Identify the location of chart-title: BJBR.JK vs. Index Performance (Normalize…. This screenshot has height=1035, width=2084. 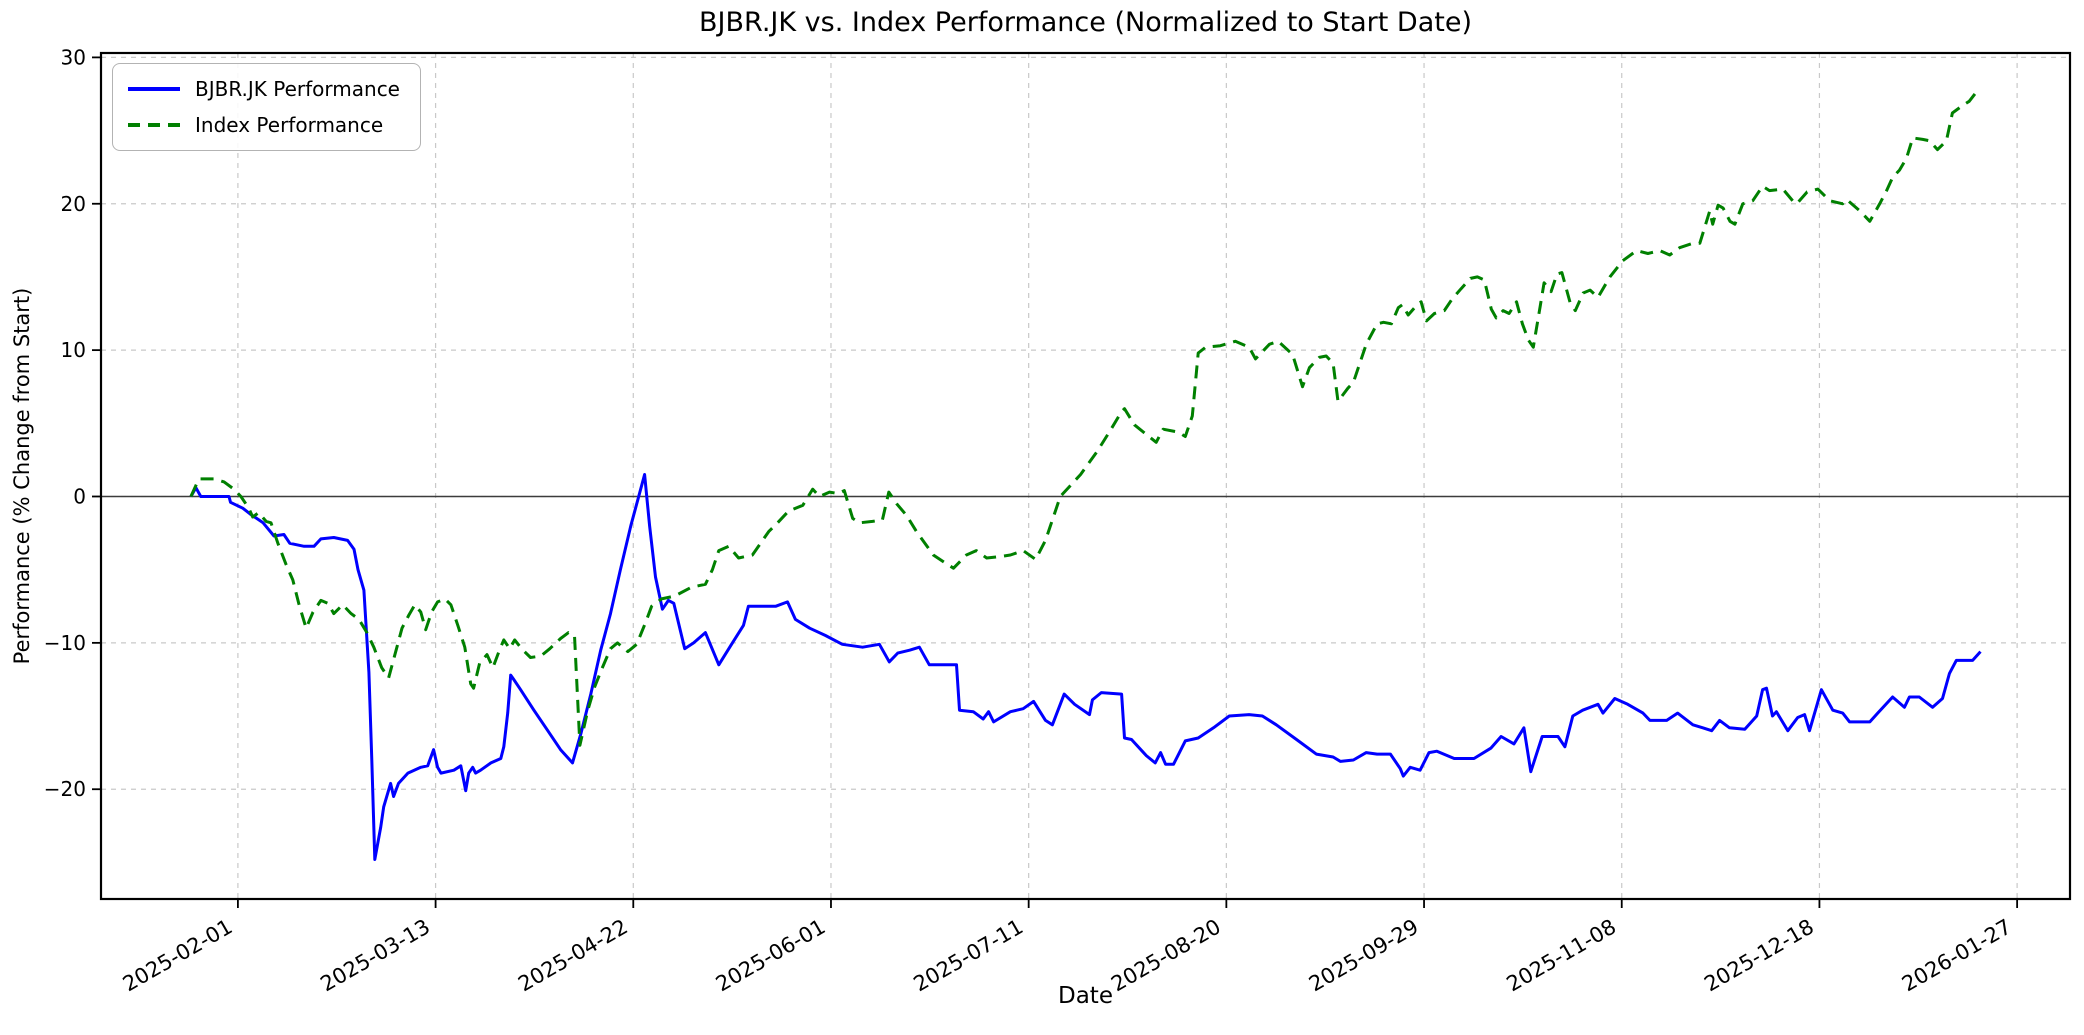
(1085, 22).